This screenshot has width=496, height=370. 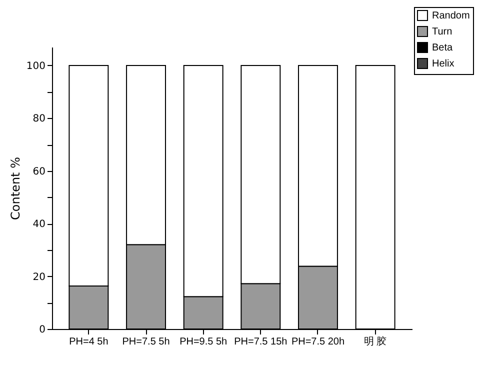 What do you see at coordinates (42, 330) in the screenshot?
I see `y-tick-label: 0` at bounding box center [42, 330].